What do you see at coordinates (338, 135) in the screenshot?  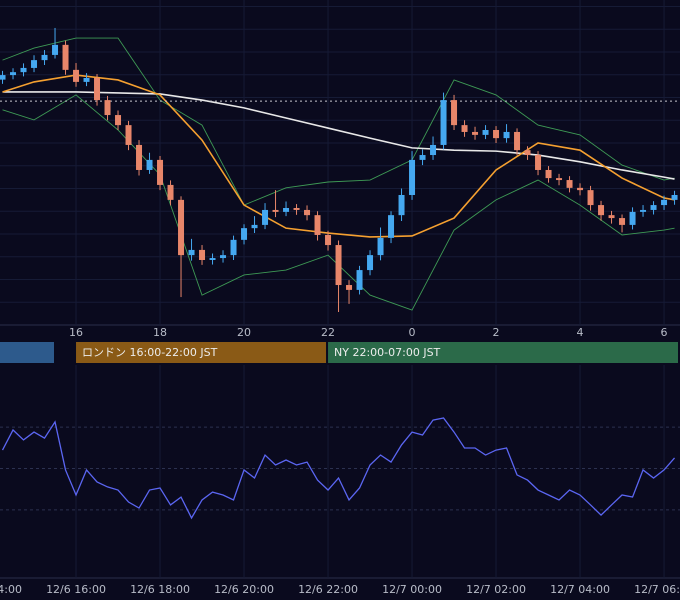 I see `indicator-line` at bounding box center [338, 135].